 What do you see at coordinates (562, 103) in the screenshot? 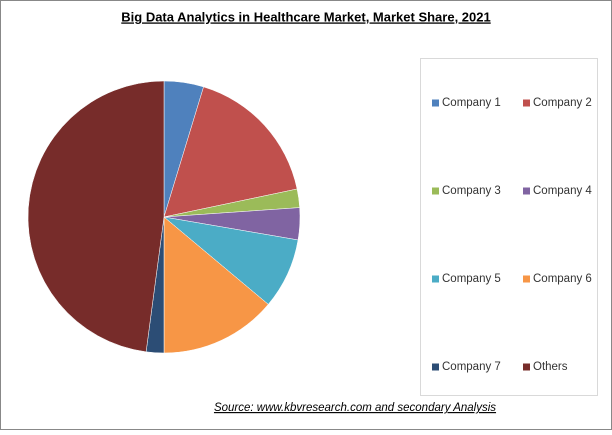
I see `legend-label: Company 2` at bounding box center [562, 103].